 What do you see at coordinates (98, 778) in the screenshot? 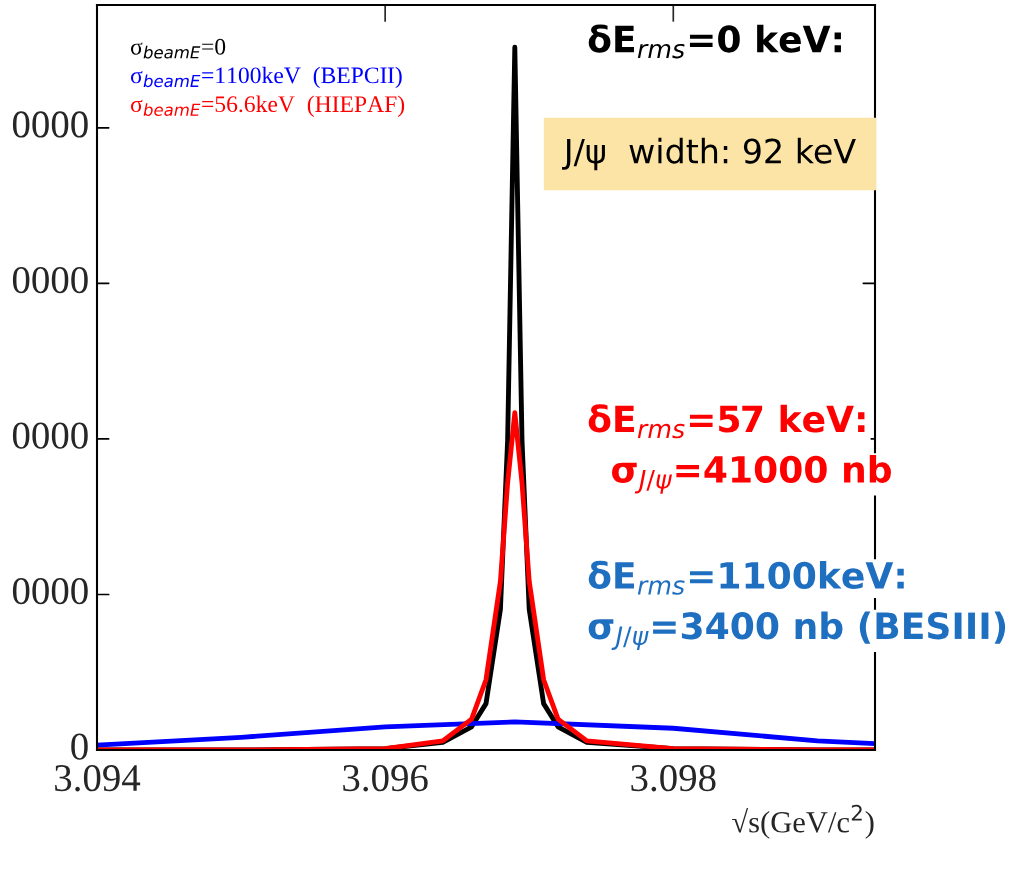
I see `x-tick-label: 3.094` at bounding box center [98, 778].